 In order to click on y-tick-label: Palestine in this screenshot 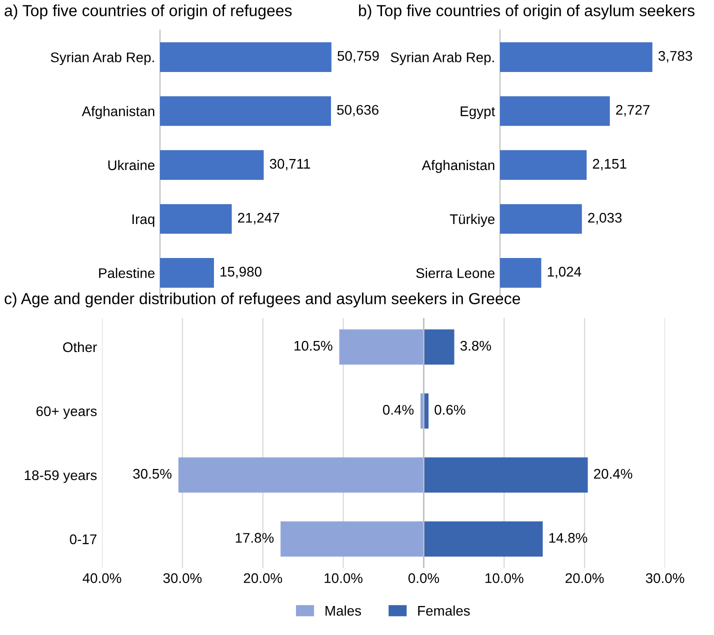, I will do `click(127, 273)`.